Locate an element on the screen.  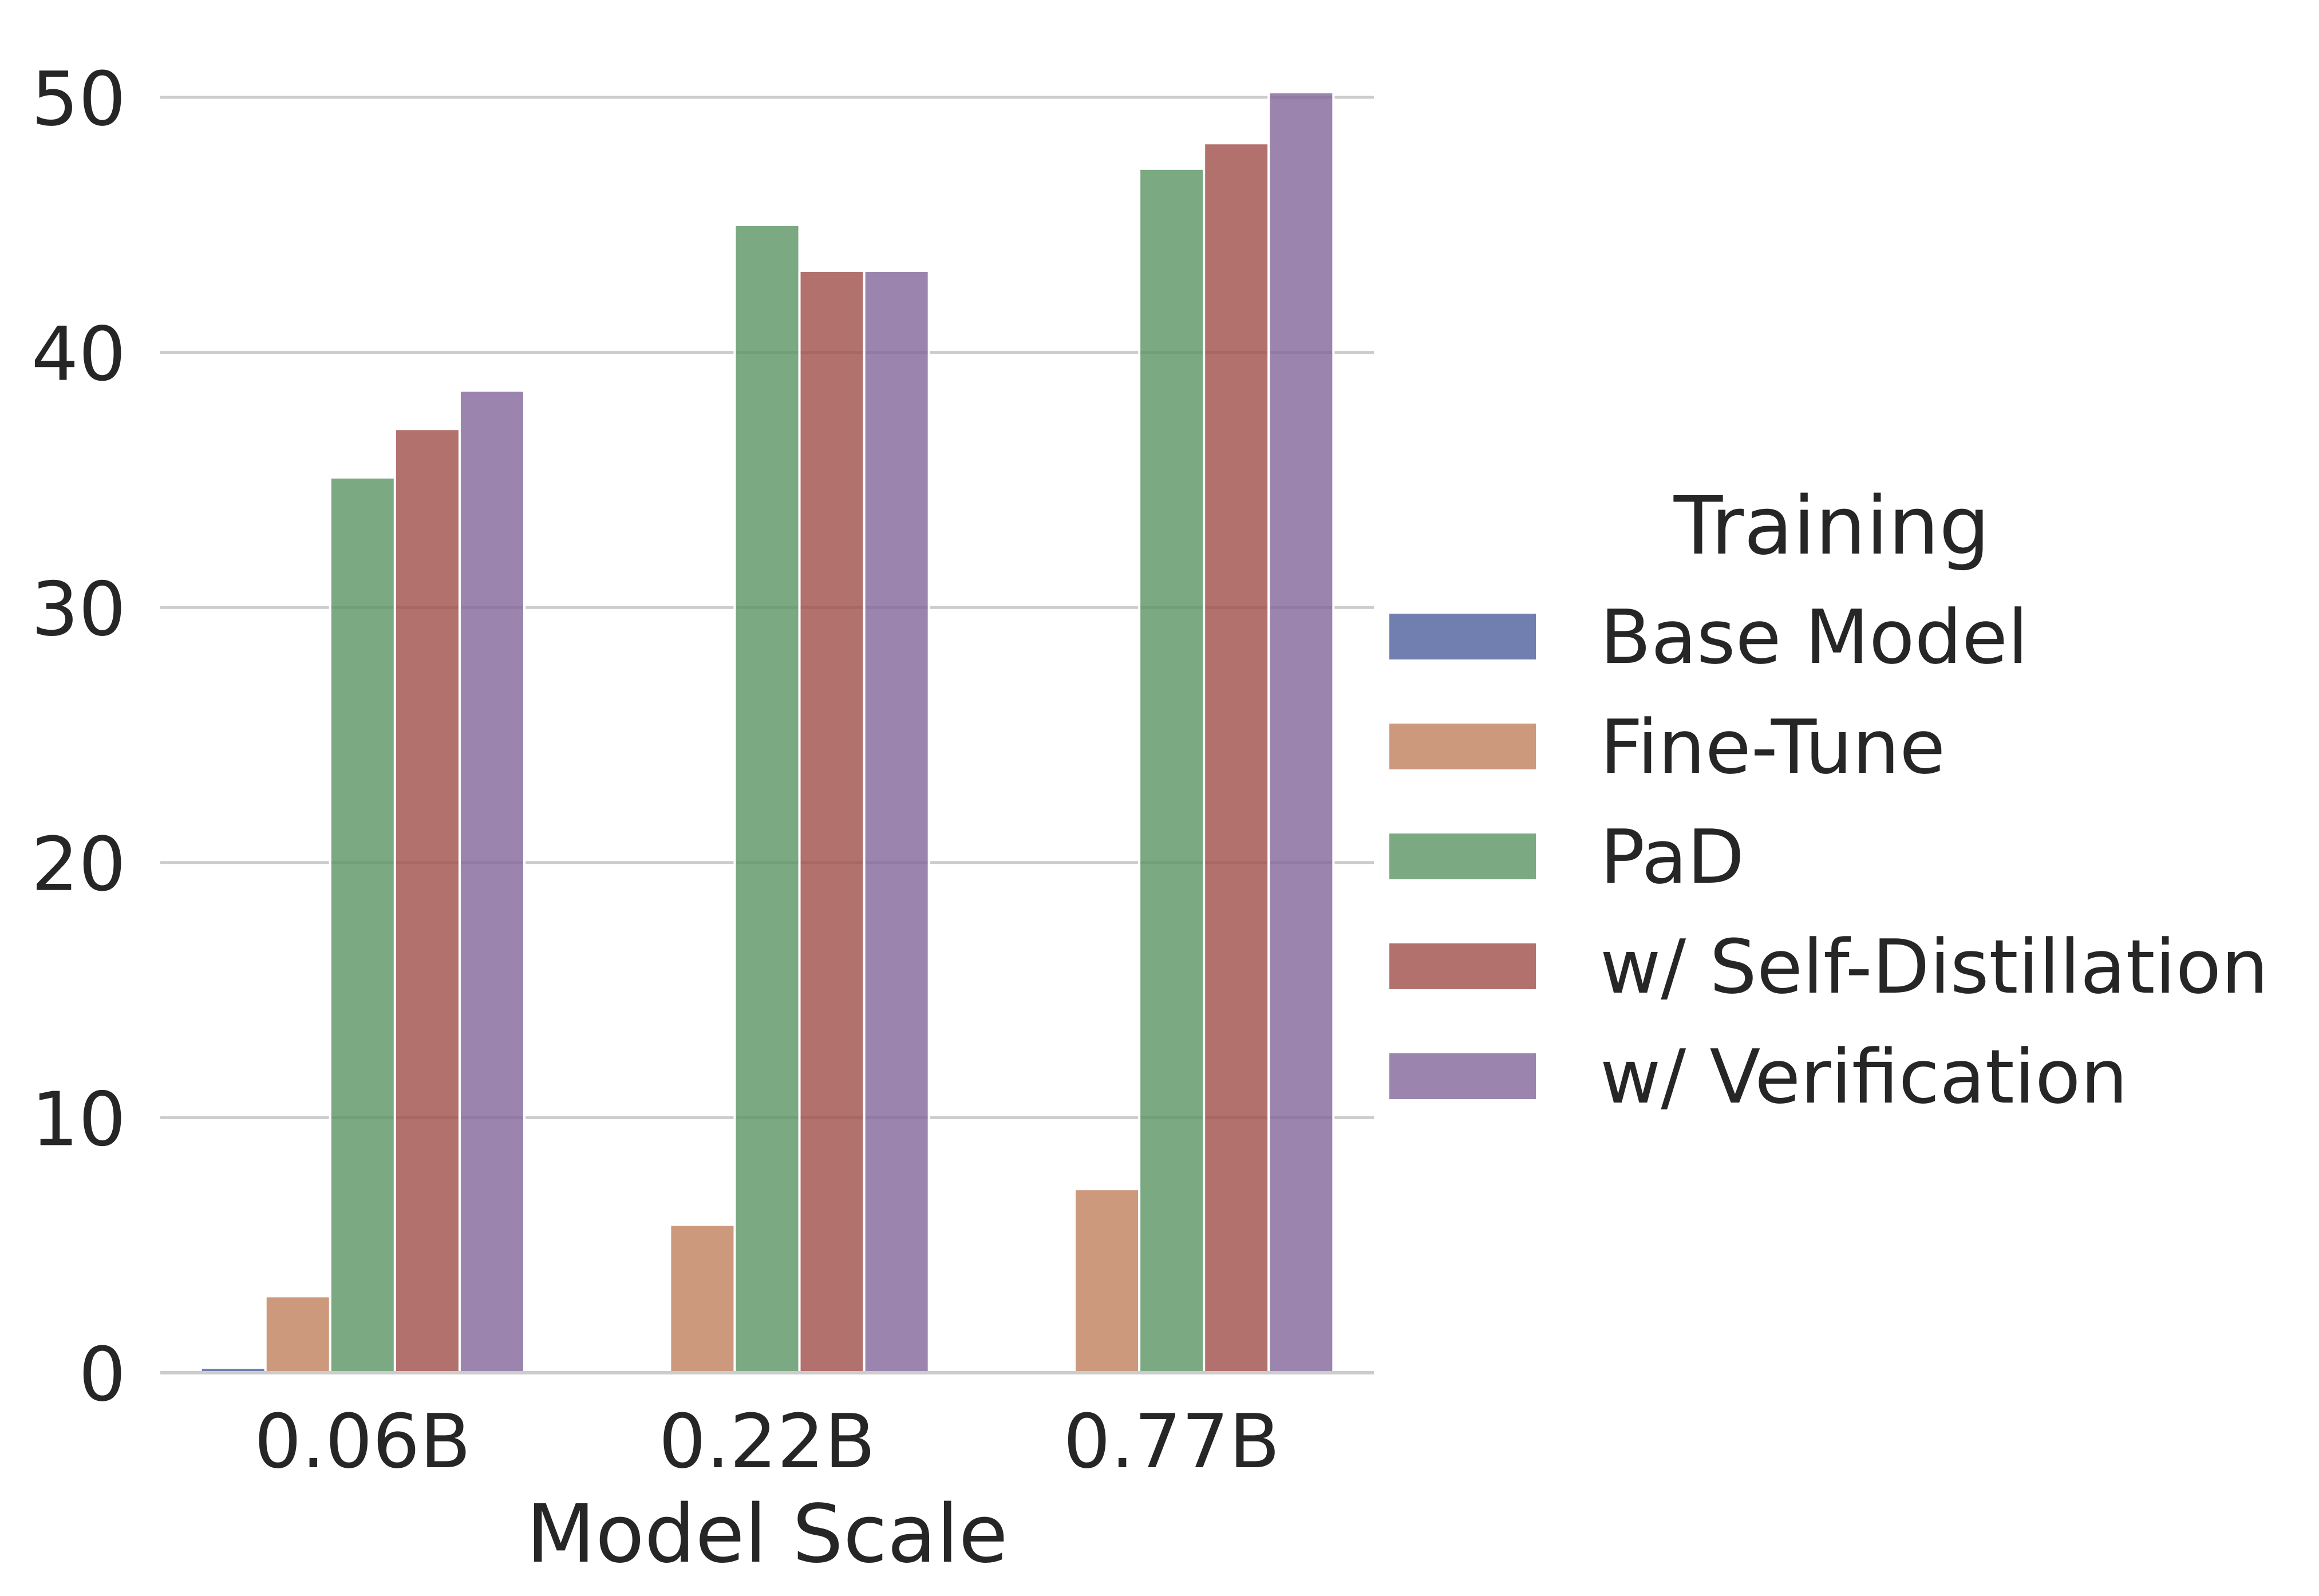
y-tick-label: 20 is located at coordinates (78, 865).